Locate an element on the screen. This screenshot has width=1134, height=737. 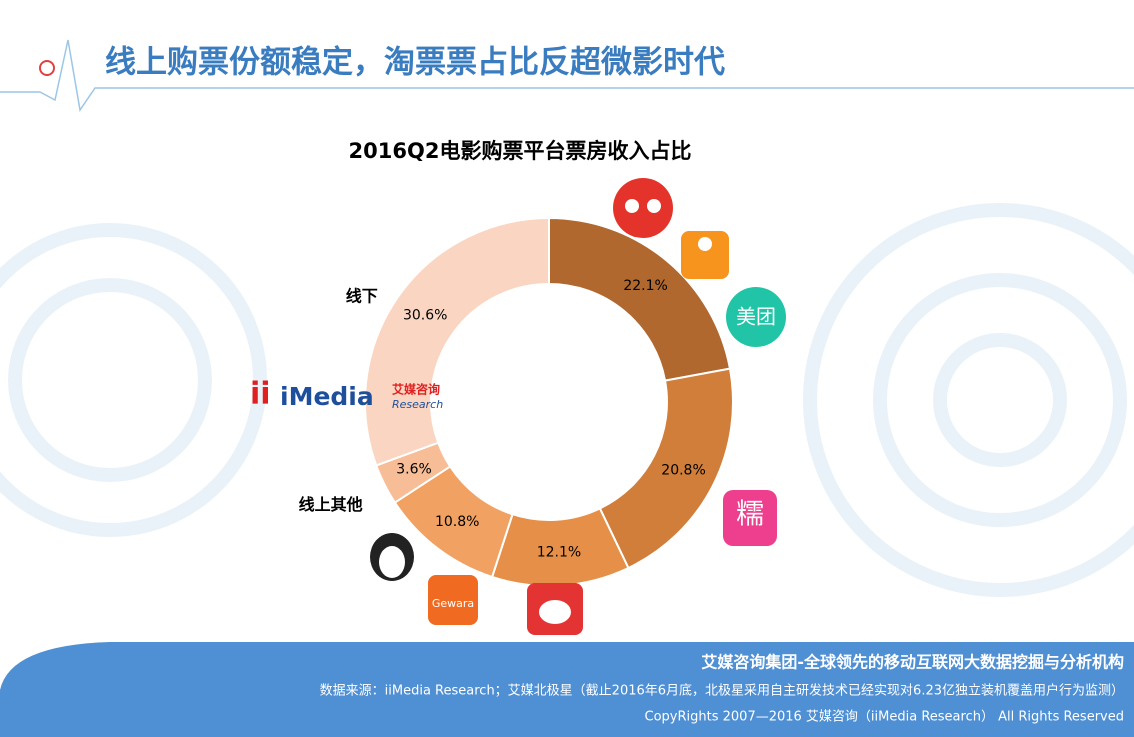
footer-band is located at coordinates (567, 689).